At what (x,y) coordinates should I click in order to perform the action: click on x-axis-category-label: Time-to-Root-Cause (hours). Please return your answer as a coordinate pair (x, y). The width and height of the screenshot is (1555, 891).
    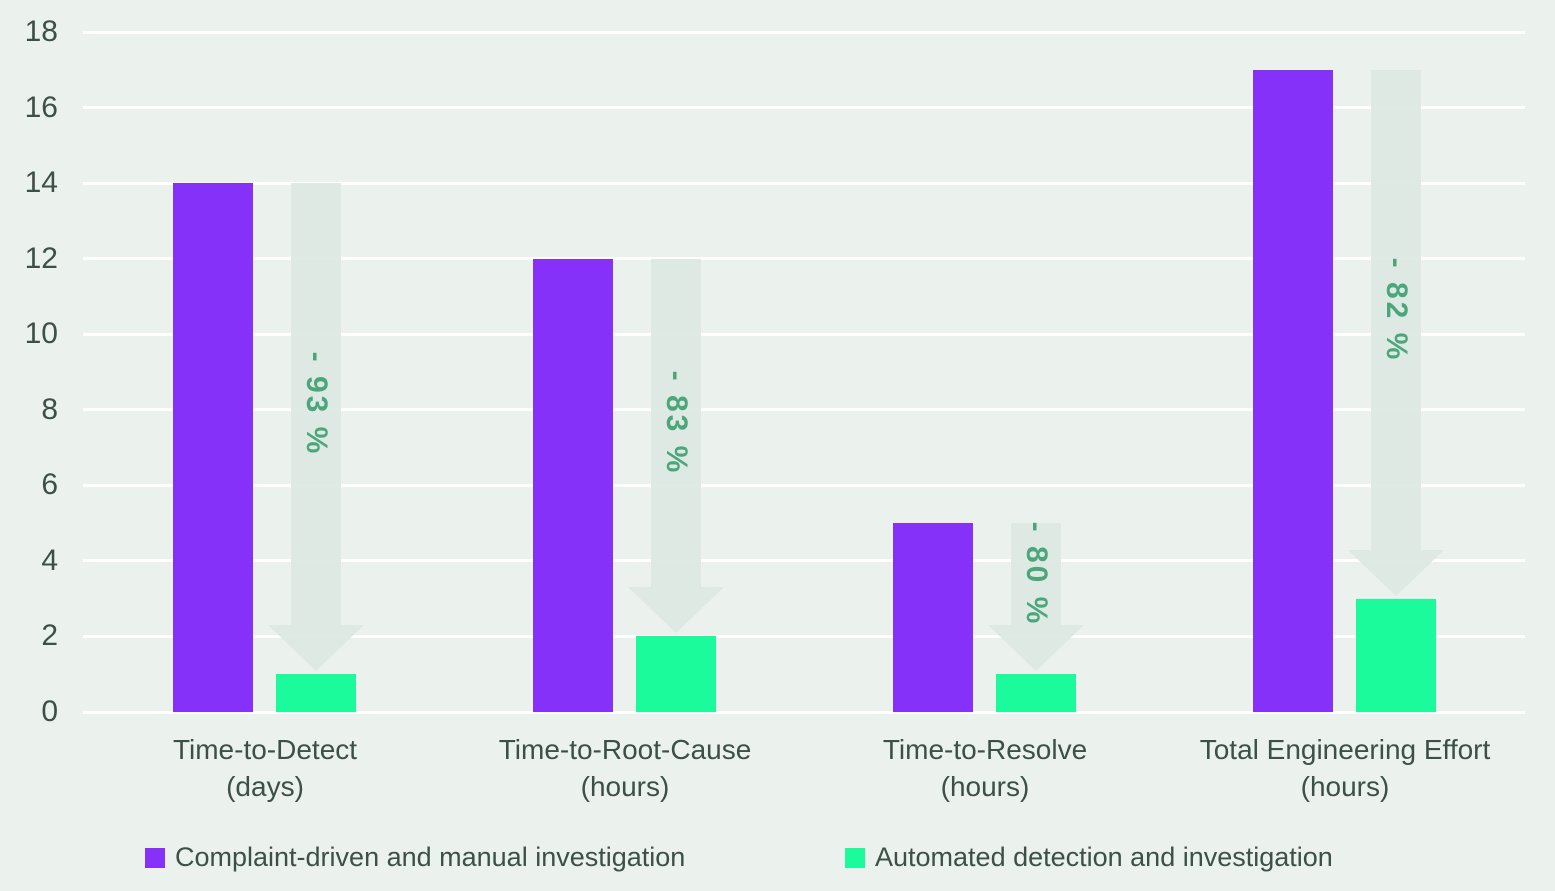
    Looking at the image, I should click on (625, 768).